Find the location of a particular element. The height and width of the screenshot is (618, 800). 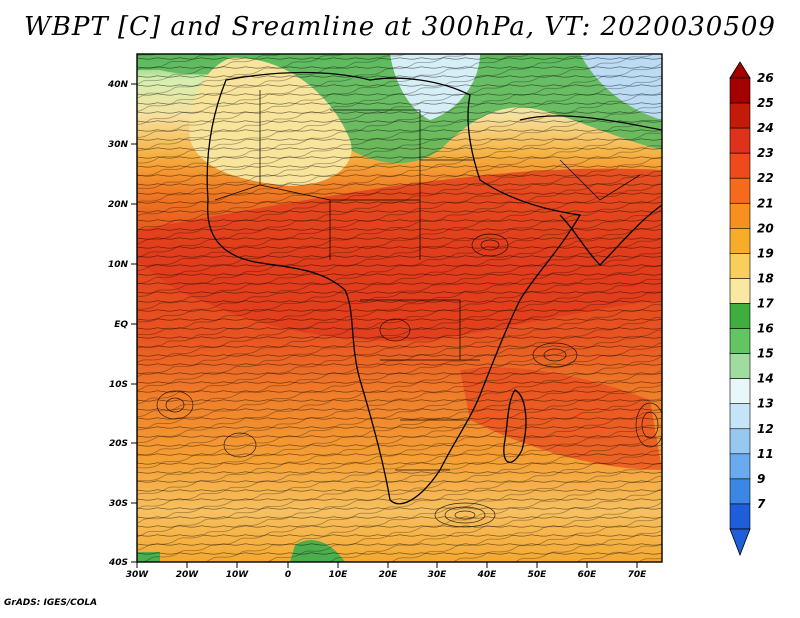

lon-tick: 40E is located at coordinates (487, 571).